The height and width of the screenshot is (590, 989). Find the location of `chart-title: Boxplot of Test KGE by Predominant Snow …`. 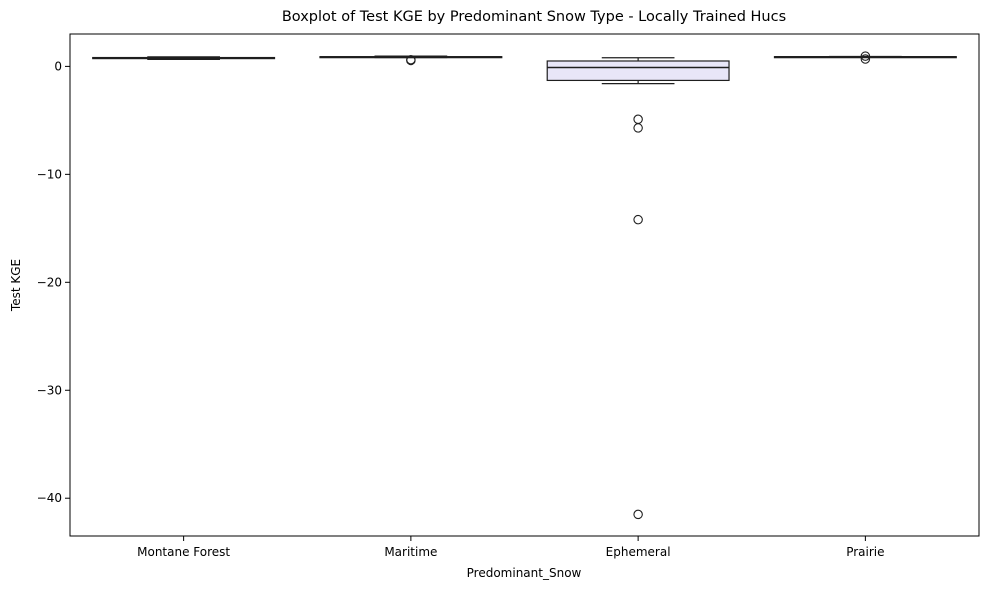

chart-title: Boxplot of Test KGE by Predominant Snow … is located at coordinates (534, 17).